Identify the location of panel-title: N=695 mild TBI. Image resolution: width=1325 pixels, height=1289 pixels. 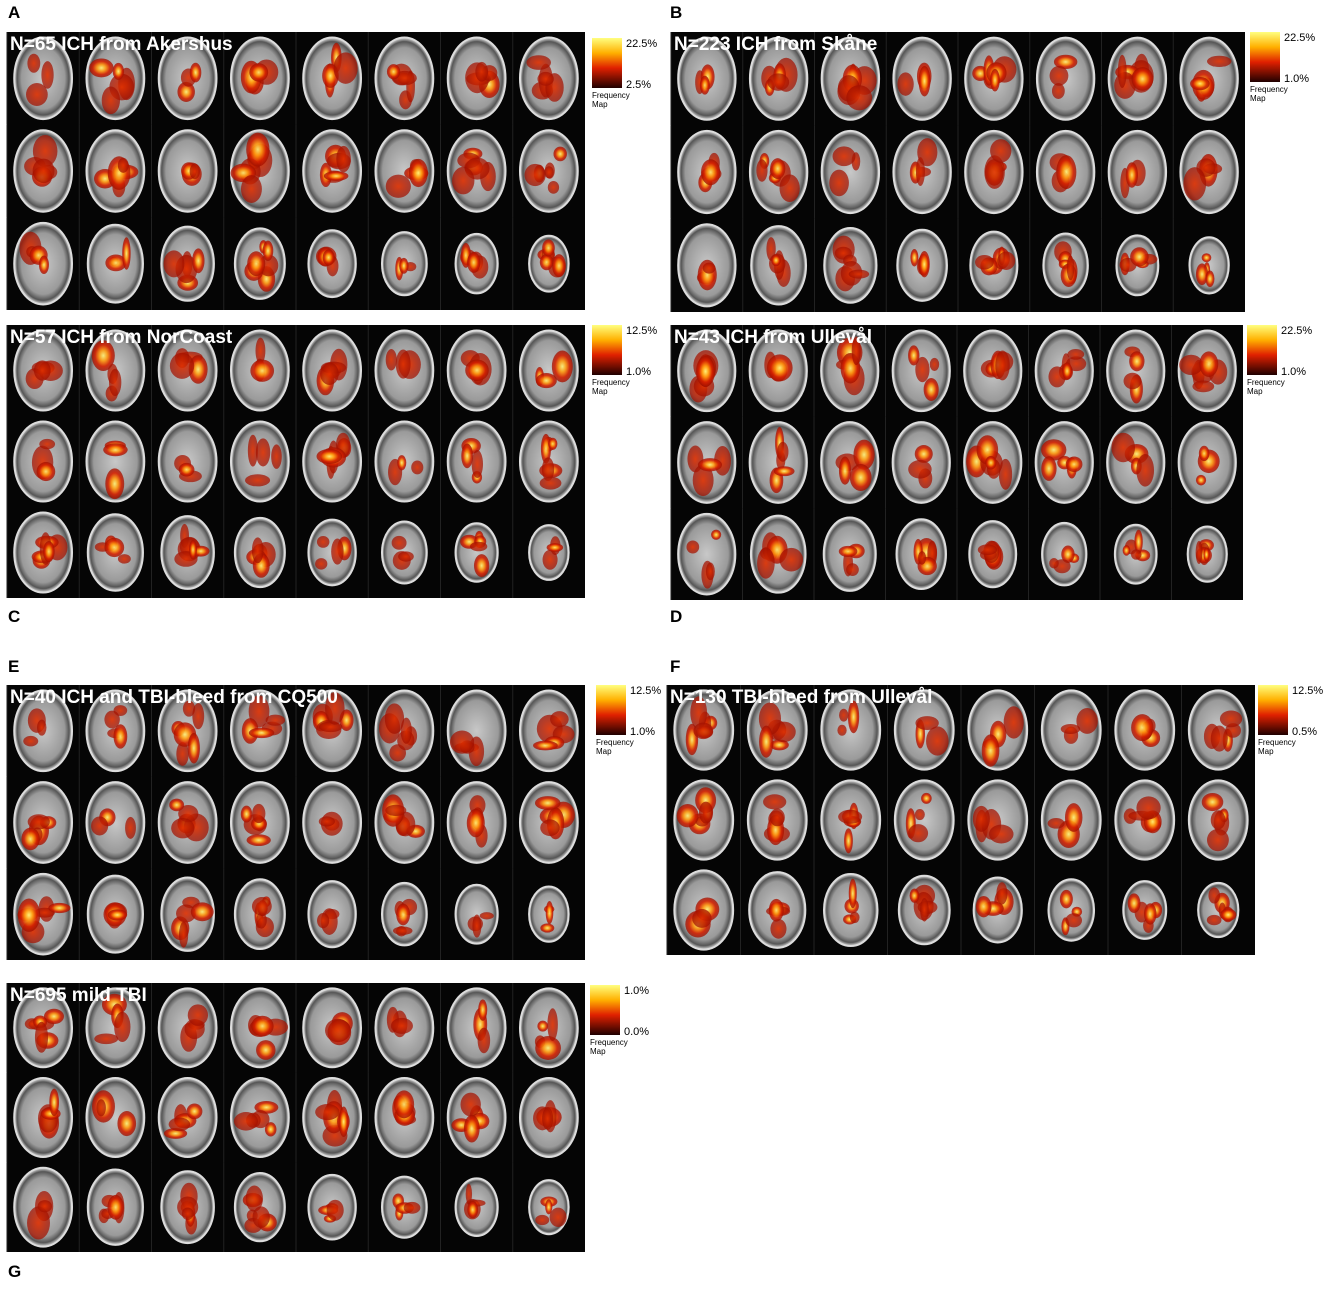
(78, 995).